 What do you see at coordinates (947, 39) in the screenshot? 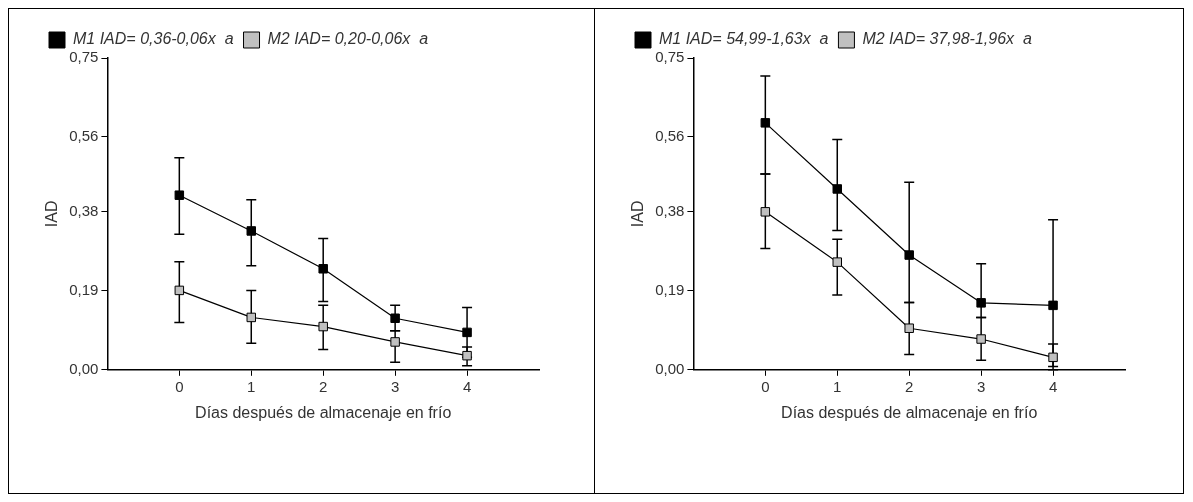
I see `legend-label: M2 IAD= 37,98-1,96x a` at bounding box center [947, 39].